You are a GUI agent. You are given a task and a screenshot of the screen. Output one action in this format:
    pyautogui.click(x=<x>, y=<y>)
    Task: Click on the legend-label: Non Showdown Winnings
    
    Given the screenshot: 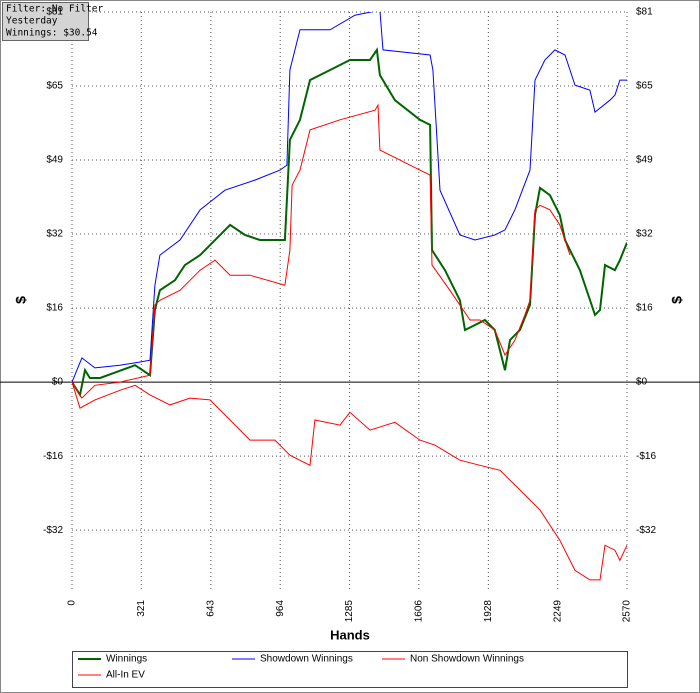 What is the action you would take?
    pyautogui.click(x=467, y=659)
    